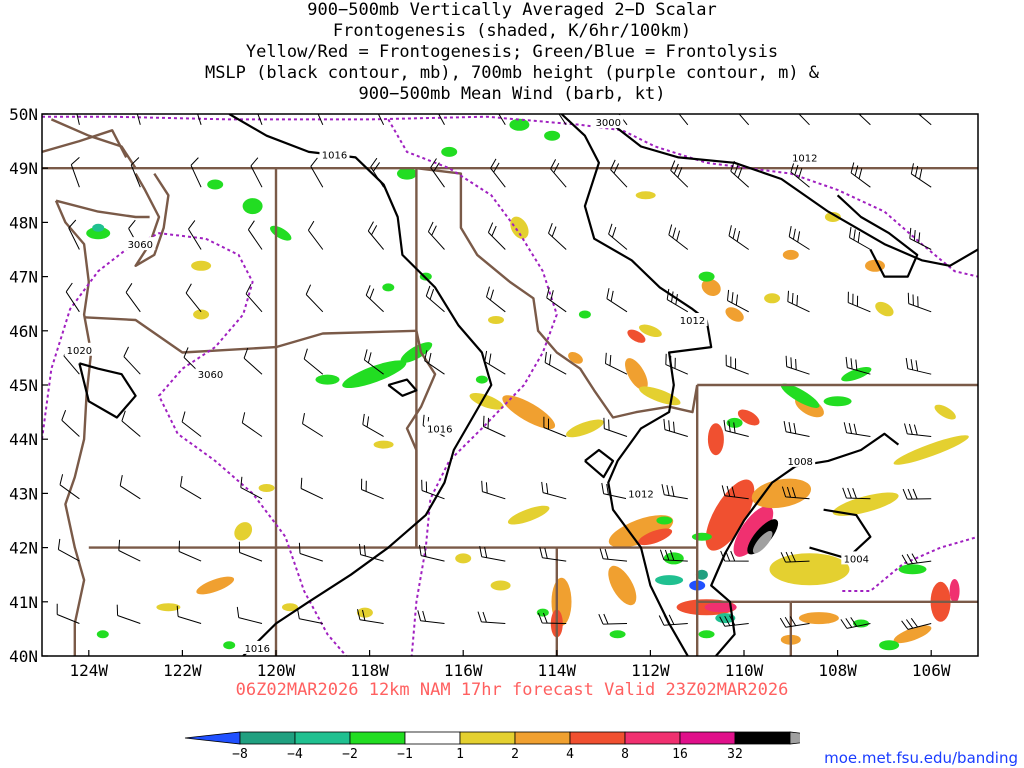  I want to click on colorbar-label: 16, so click(680, 754).